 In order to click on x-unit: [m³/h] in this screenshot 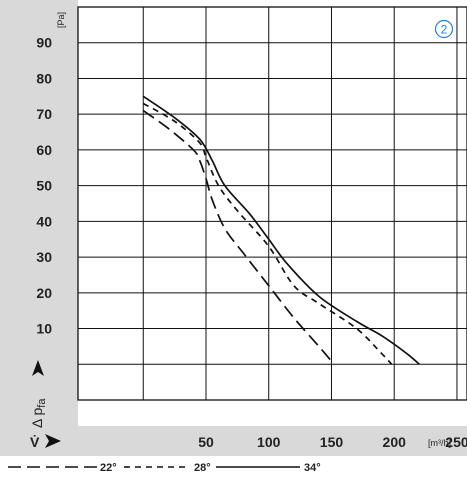, I will do `click(439, 443)`.